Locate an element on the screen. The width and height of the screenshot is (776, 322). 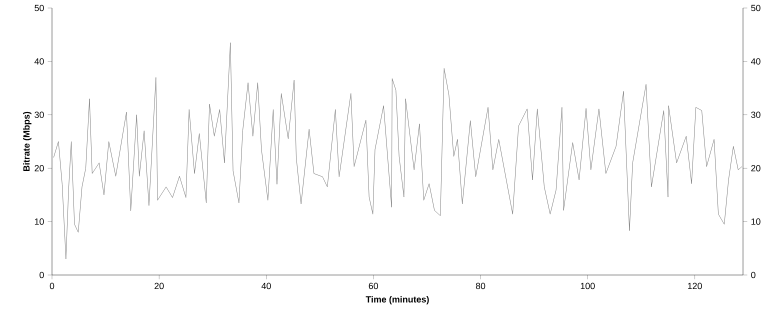
x-tick-label: 40 is located at coordinates (266, 286).